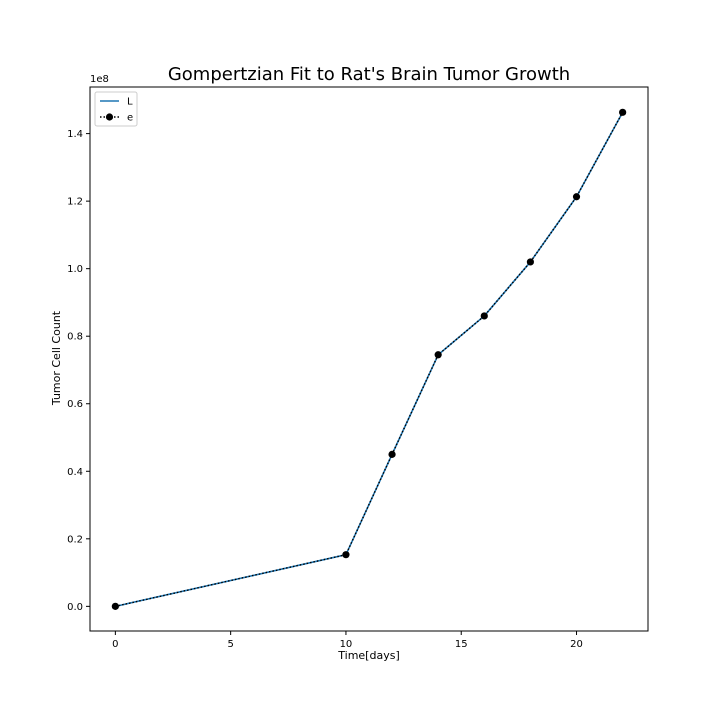 The width and height of the screenshot is (720, 720). Describe the element at coordinates (75, 269) in the screenshot. I see `y-tick-label: 1.0` at that location.